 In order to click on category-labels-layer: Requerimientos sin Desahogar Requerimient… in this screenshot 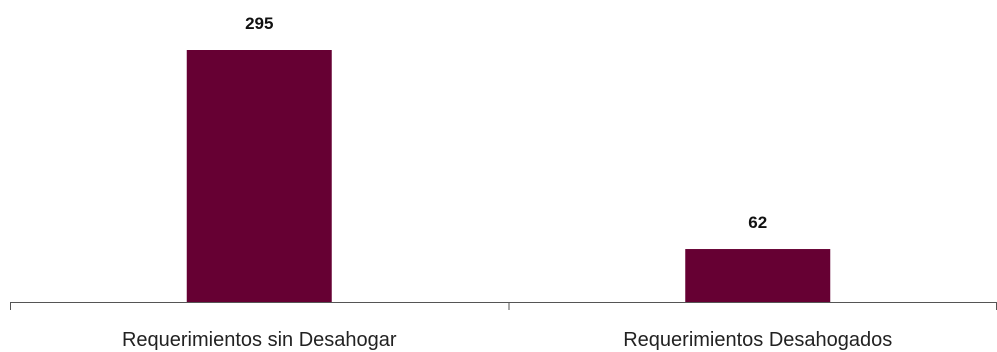, I will do `click(507, 340)`.